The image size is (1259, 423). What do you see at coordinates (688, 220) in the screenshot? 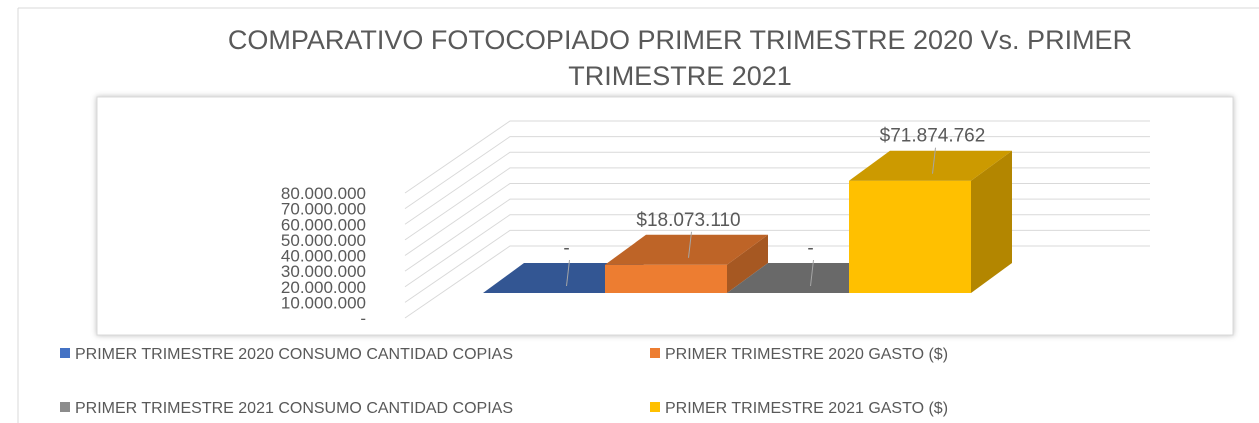
I see `data-label: $18.073.110` at bounding box center [688, 220].